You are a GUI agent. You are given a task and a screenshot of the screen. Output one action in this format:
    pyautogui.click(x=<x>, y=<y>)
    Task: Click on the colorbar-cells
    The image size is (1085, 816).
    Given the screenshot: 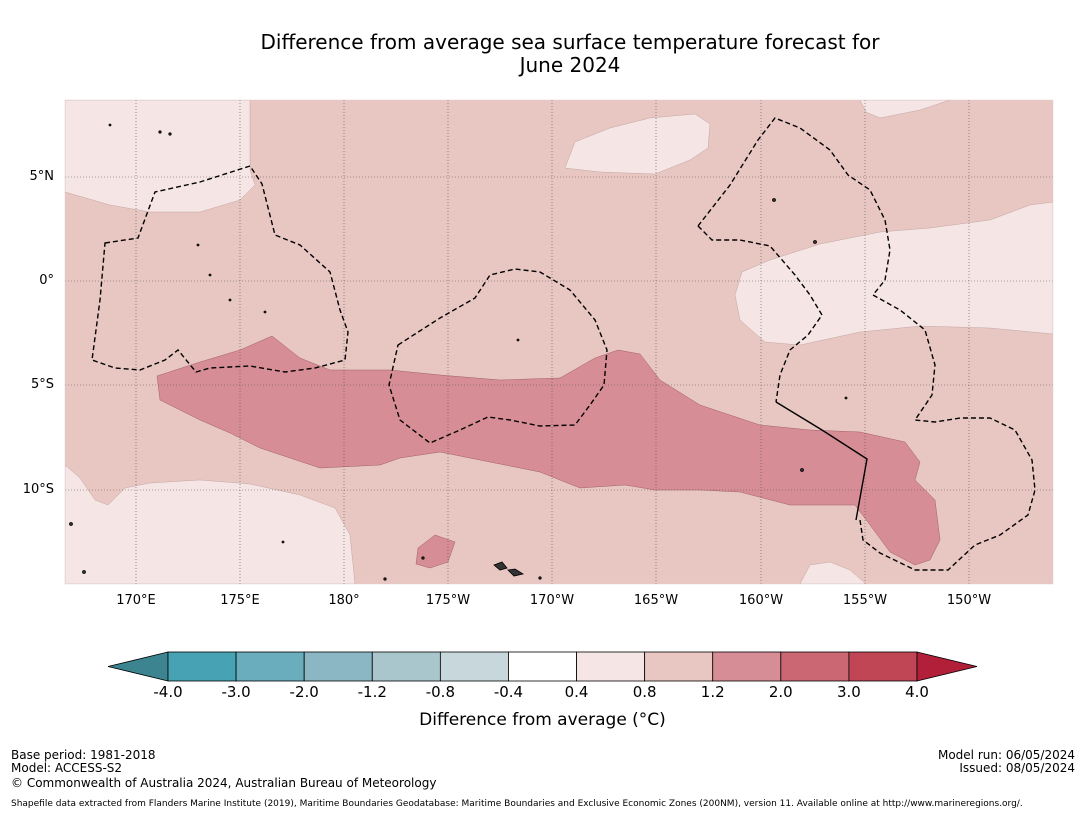 What is the action you would take?
    pyautogui.click(x=542, y=666)
    